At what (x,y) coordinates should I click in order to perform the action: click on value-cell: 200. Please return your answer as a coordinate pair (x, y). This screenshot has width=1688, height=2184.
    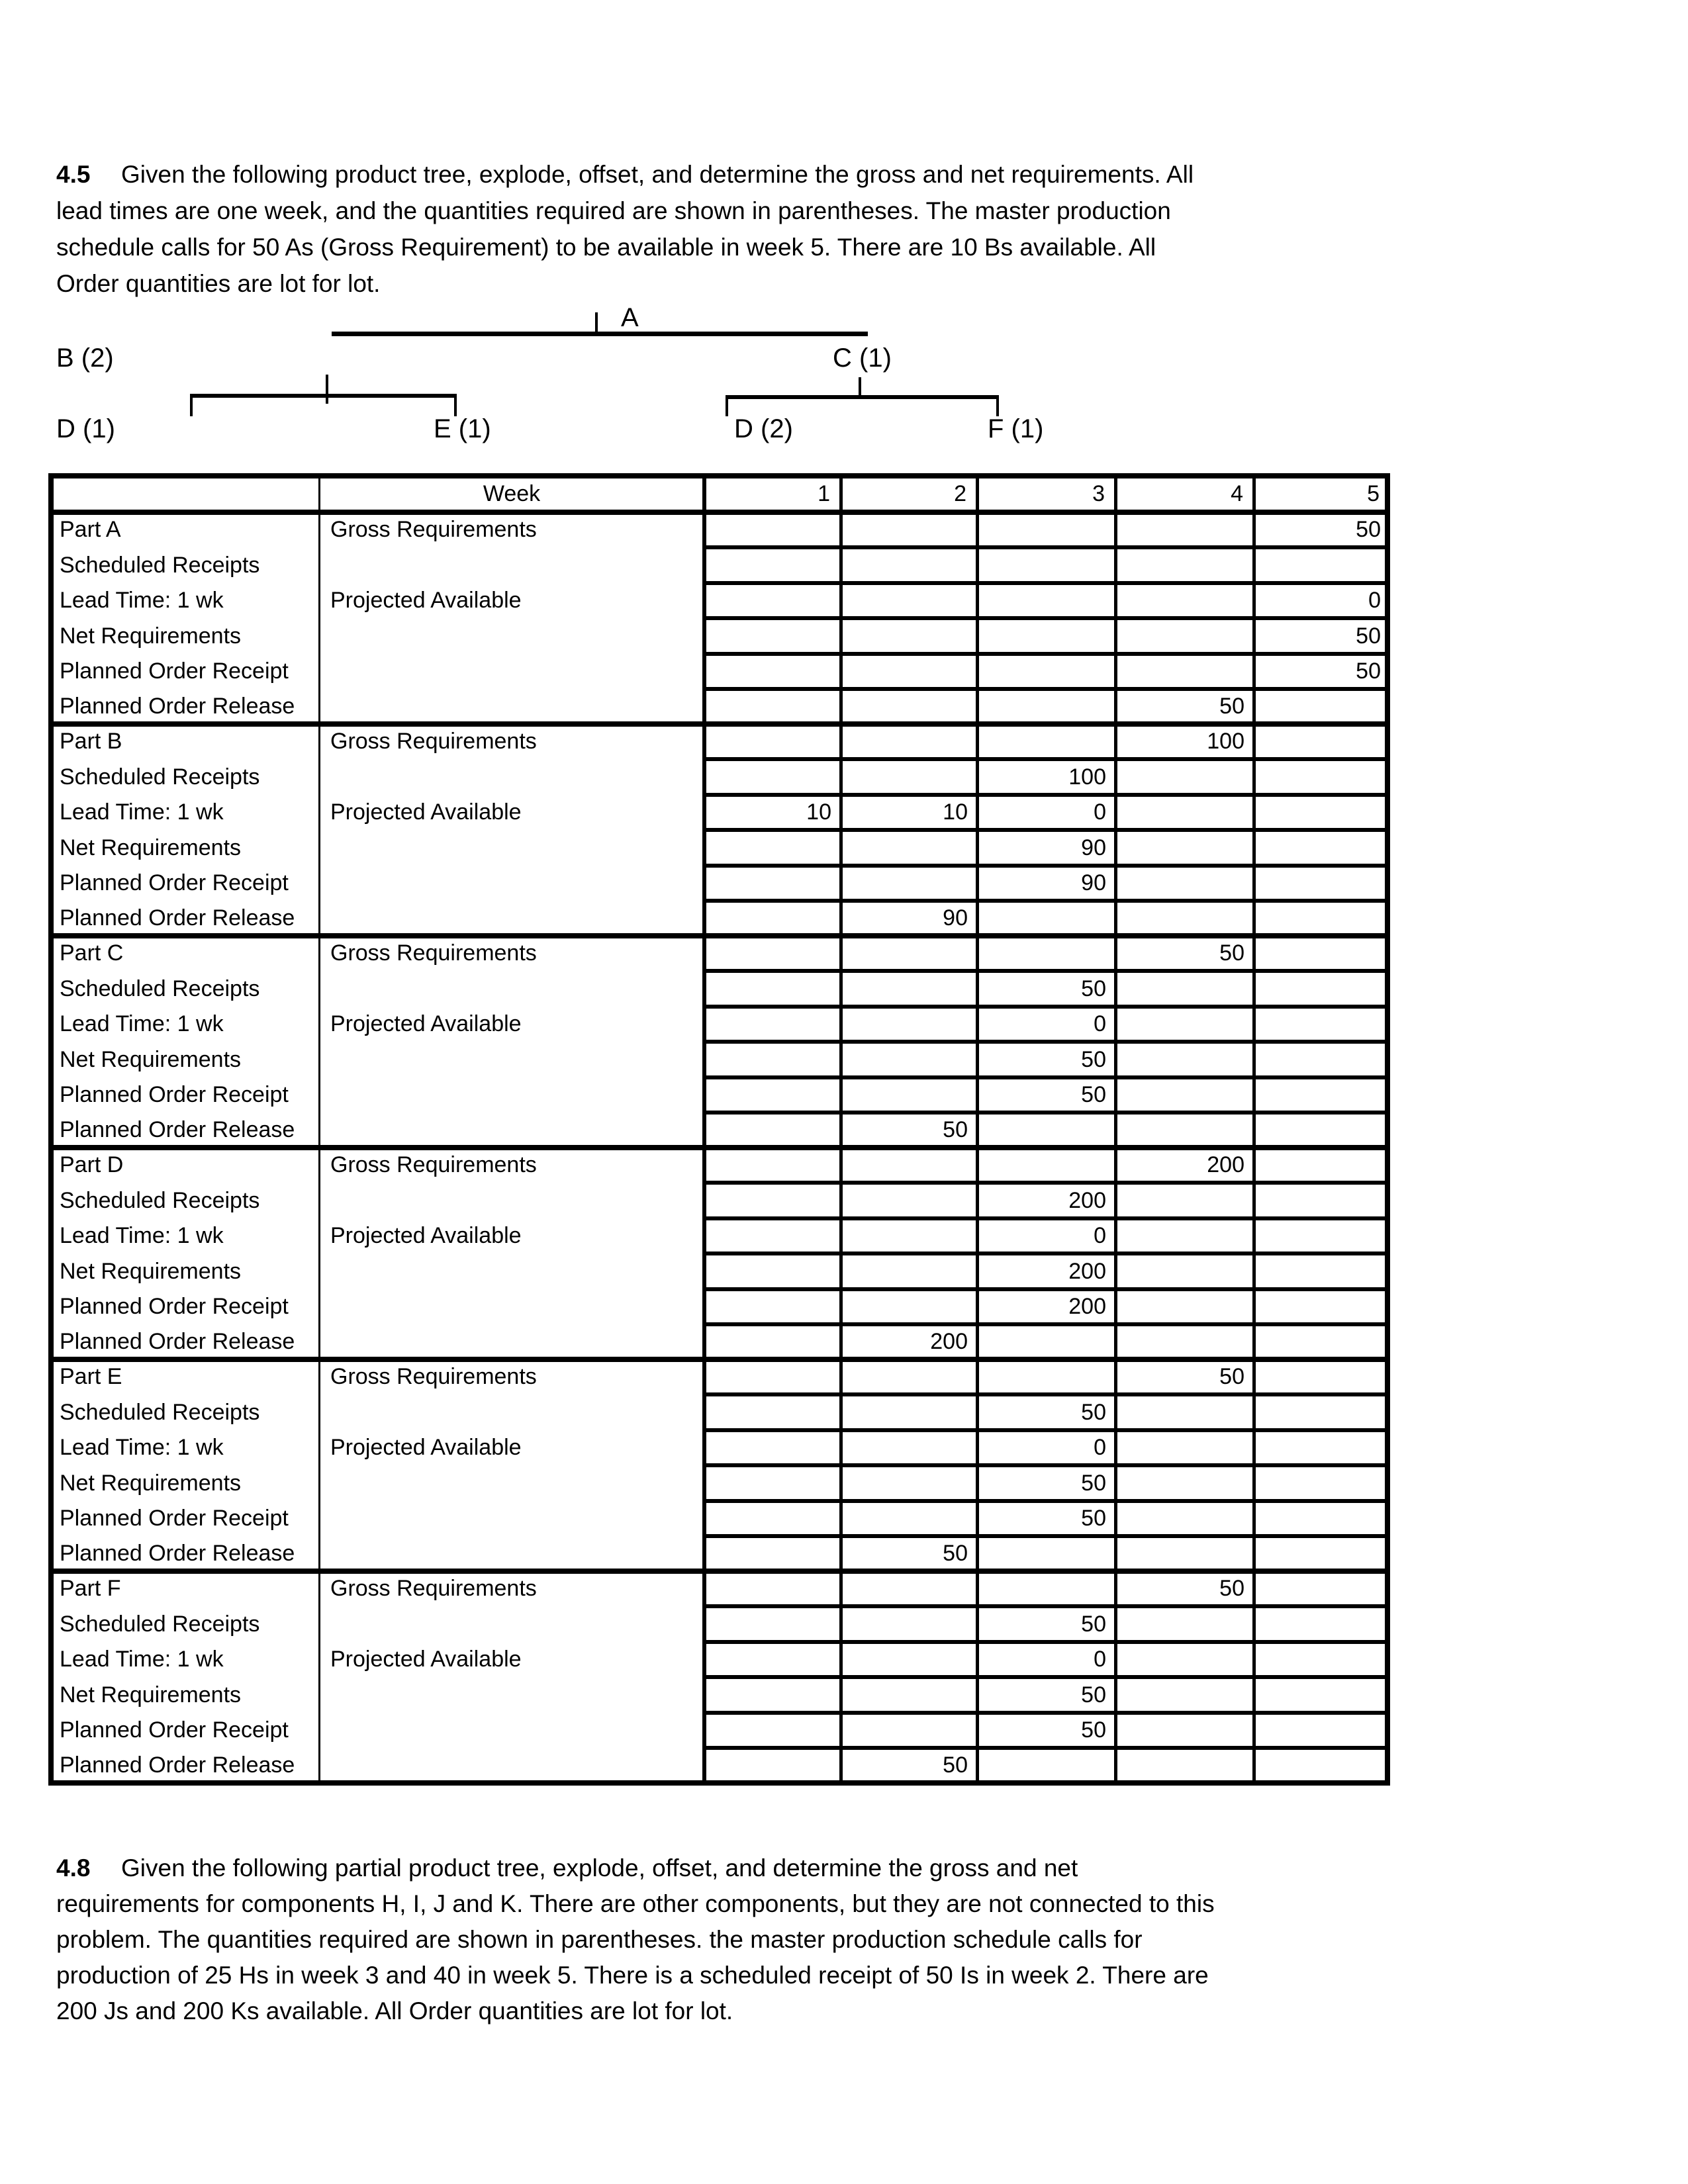
    Looking at the image, I should click on (1225, 1164).